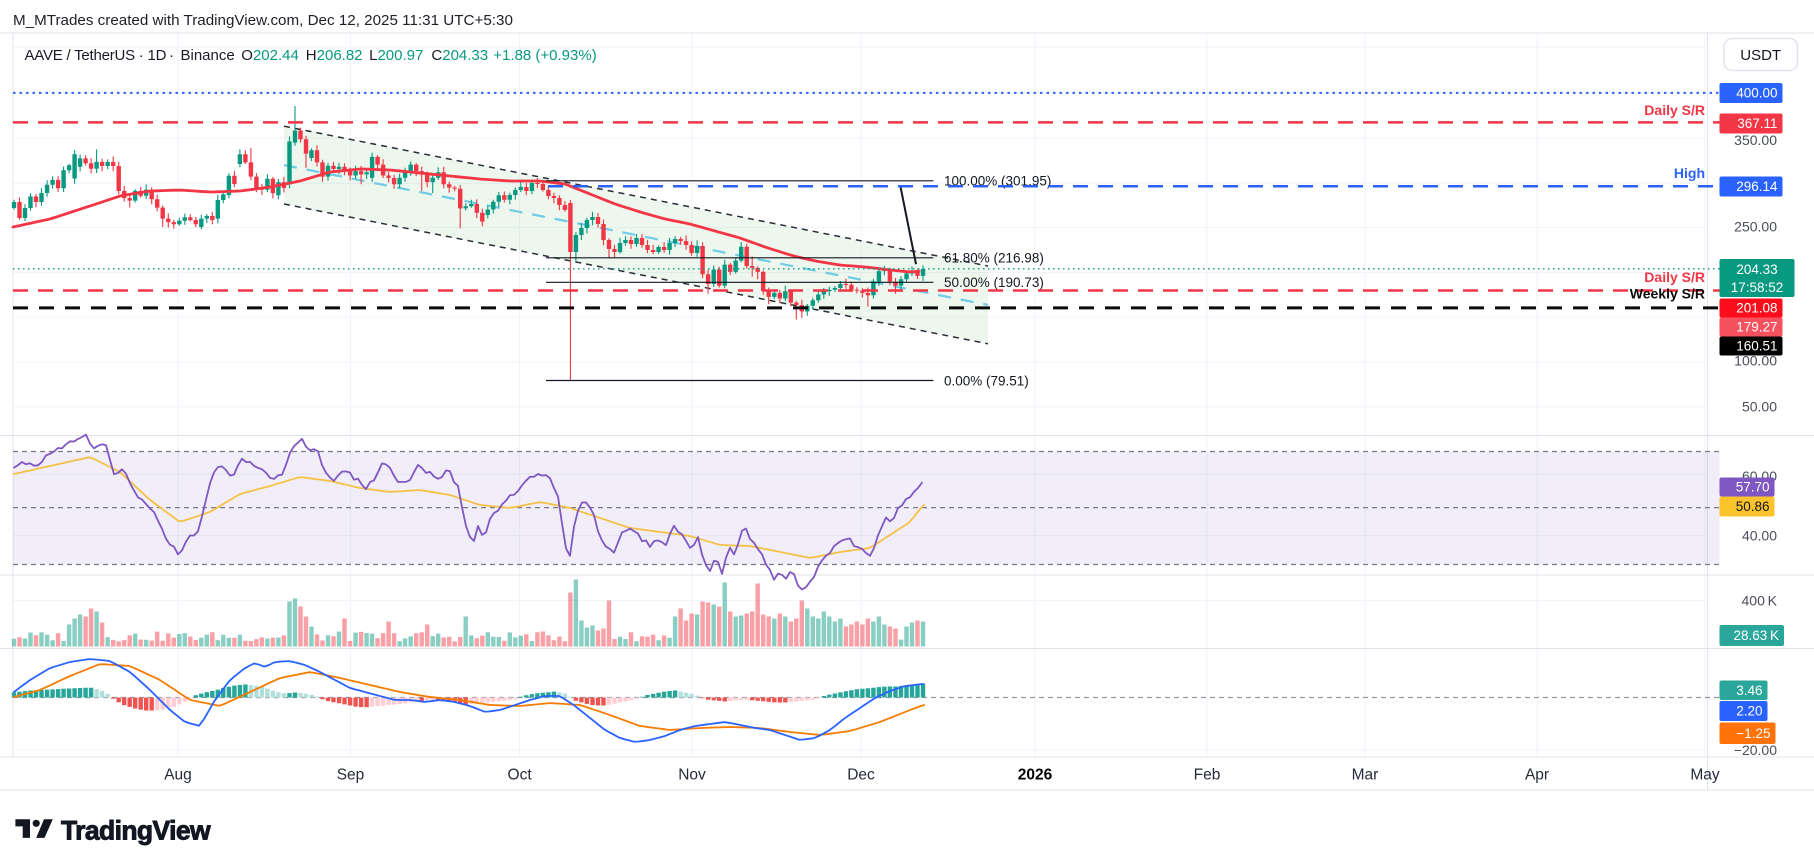 This screenshot has height=867, width=1814. Describe the element at coordinates (1757, 635) in the screenshot. I see `svg-text: 28.63 K` at that location.